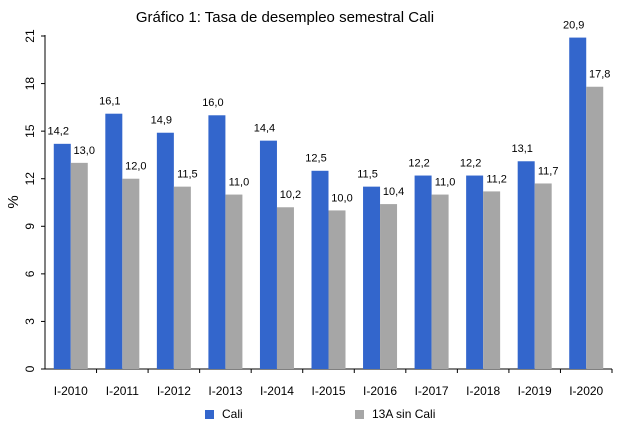 This screenshot has height=432, width=619. What do you see at coordinates (30, 273) in the screenshot?
I see `y-tick-label: 6` at bounding box center [30, 273].